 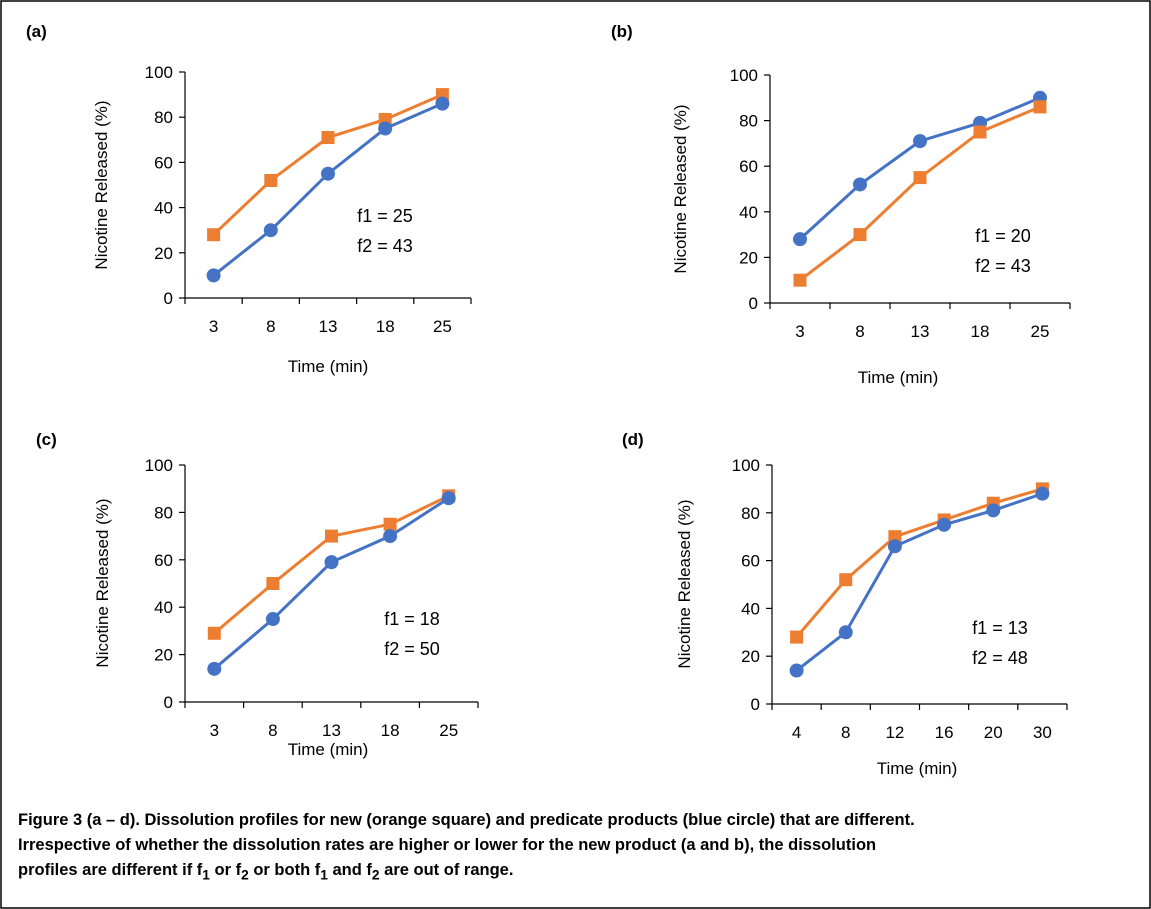 What do you see at coordinates (412, 649) in the screenshot?
I see `annotation-label: f2 = 50` at bounding box center [412, 649].